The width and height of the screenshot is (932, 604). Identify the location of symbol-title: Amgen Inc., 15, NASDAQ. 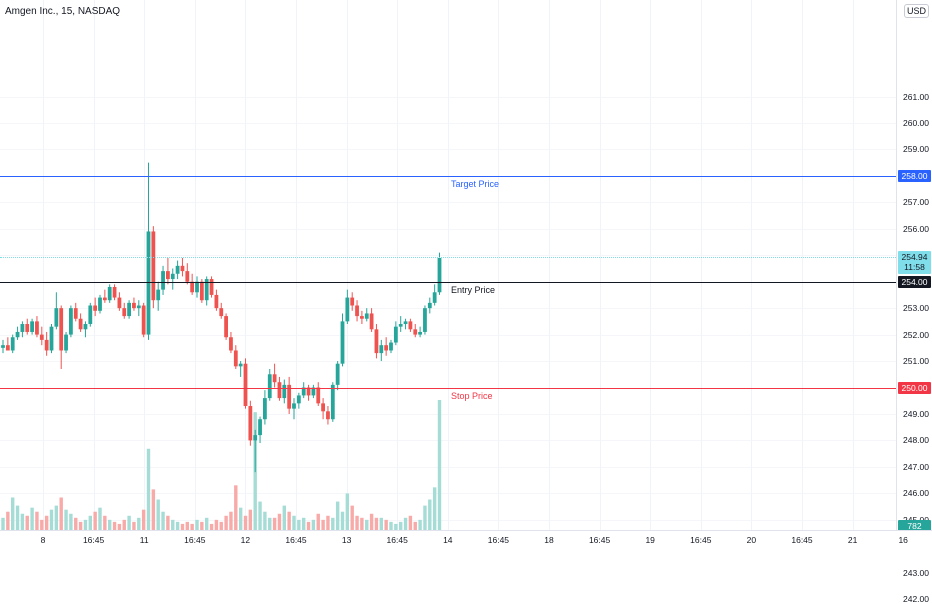
(63, 11).